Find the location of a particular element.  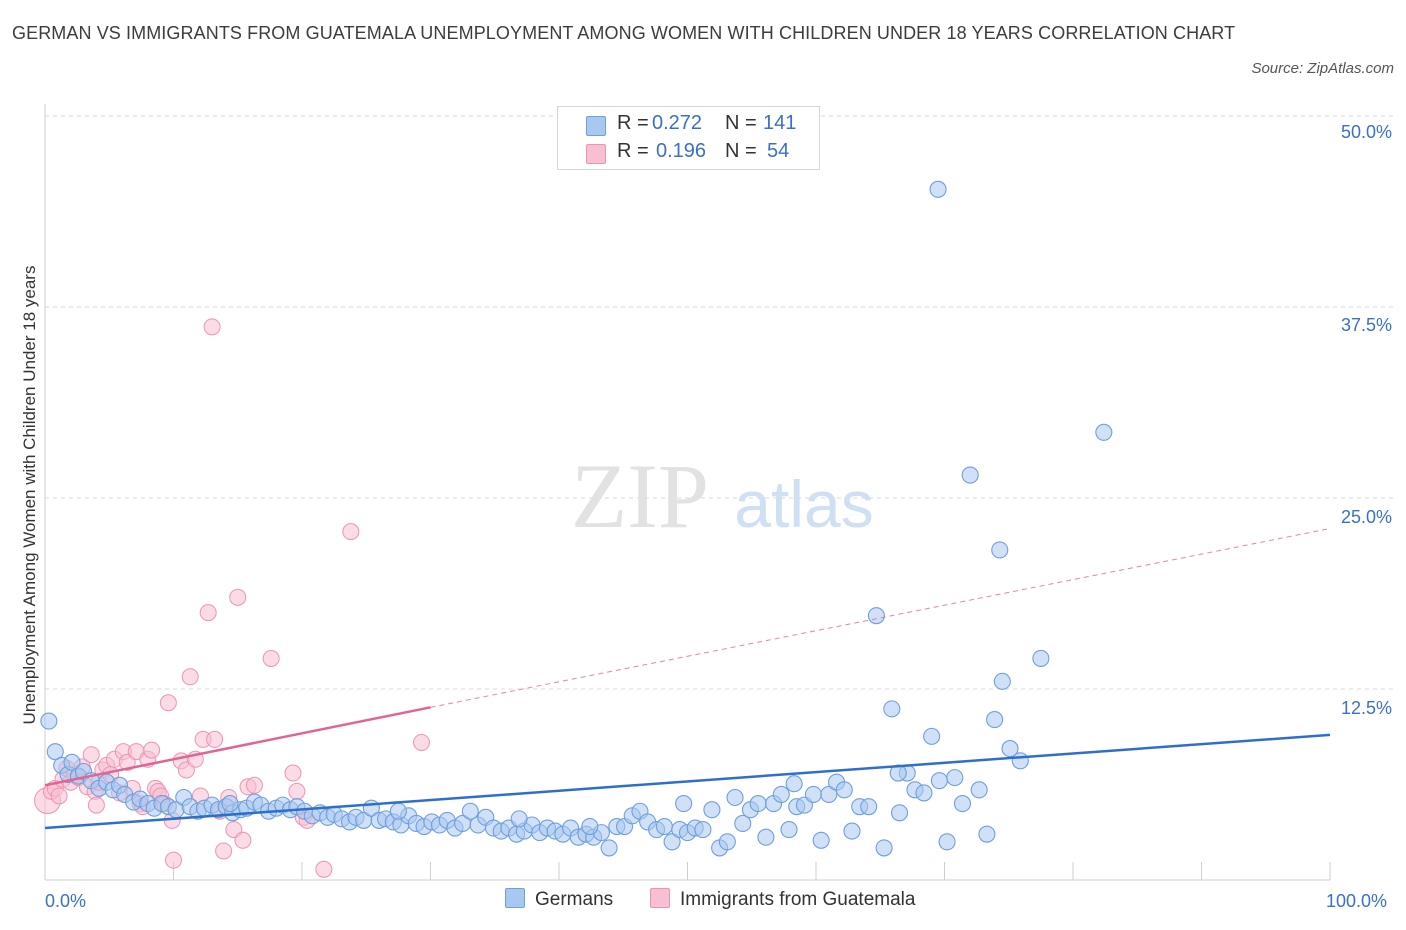

correlation-legend: R = 0.272 N = 141 R = 0.196 N = 54 is located at coordinates (688, 138).